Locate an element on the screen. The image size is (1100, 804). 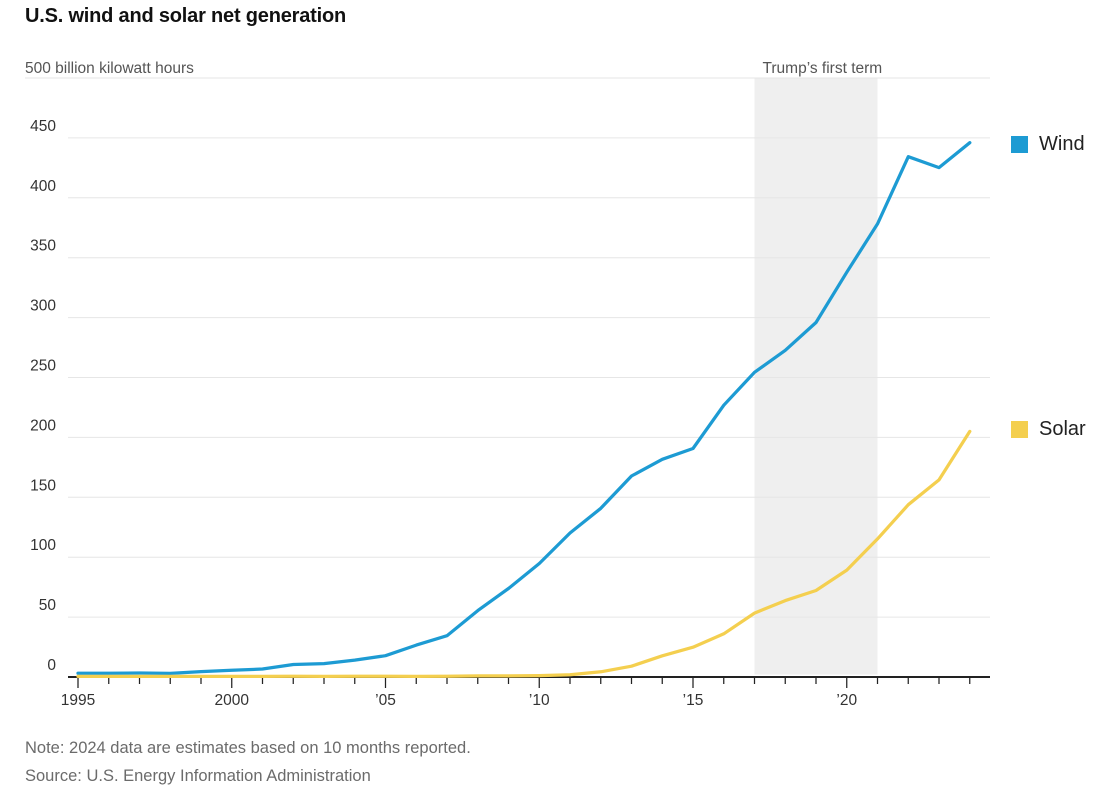
y-axis-label: 400 is located at coordinates (43, 186).